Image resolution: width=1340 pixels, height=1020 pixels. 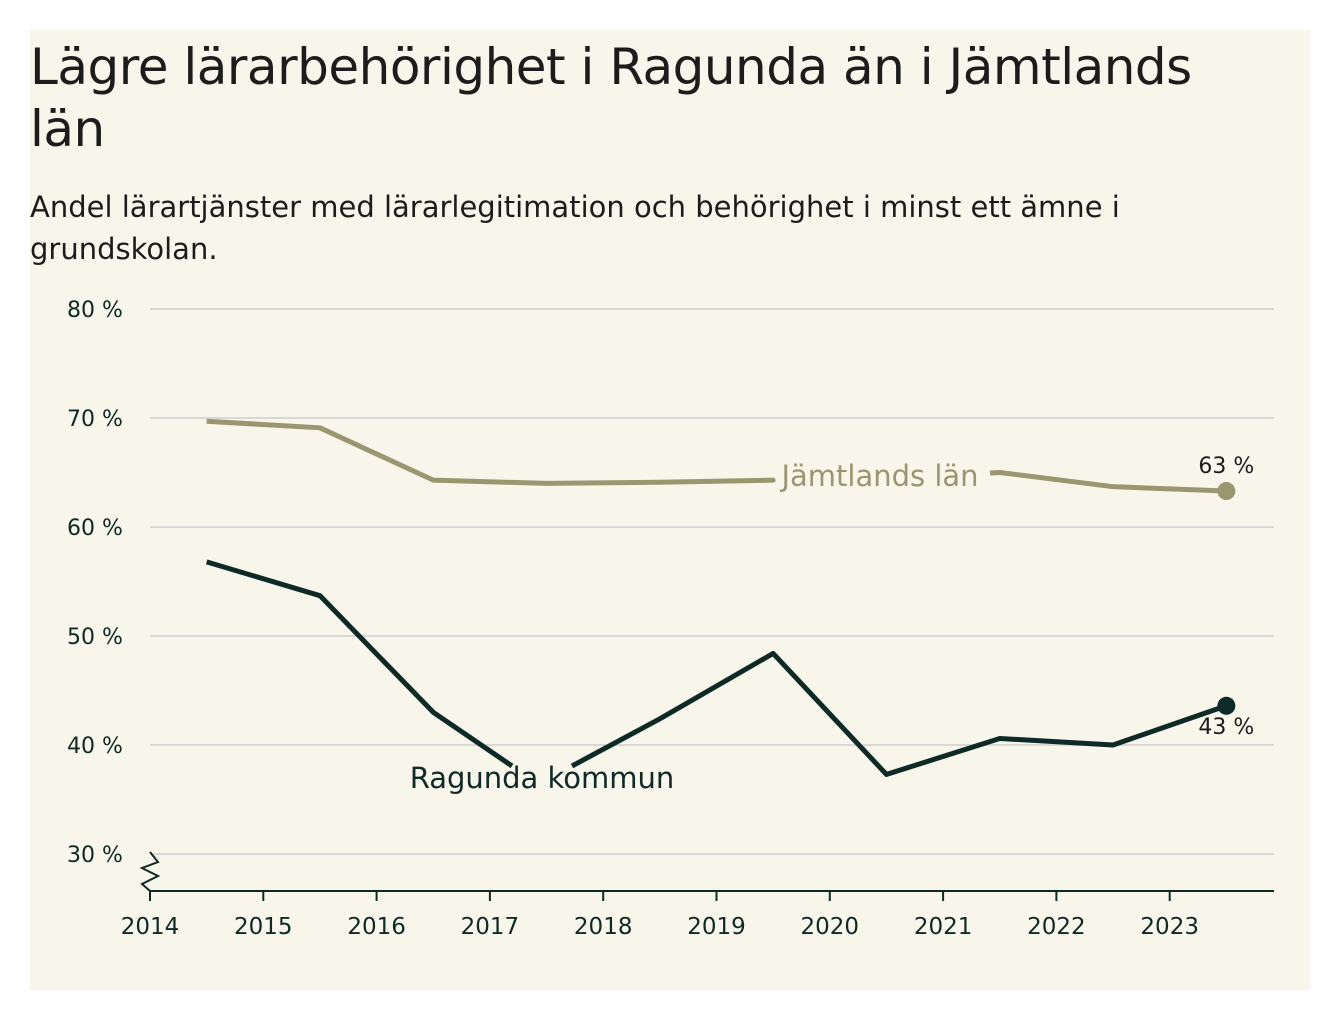 What do you see at coordinates (95, 528) in the screenshot?
I see `y-tick-label-60: 60 %` at bounding box center [95, 528].